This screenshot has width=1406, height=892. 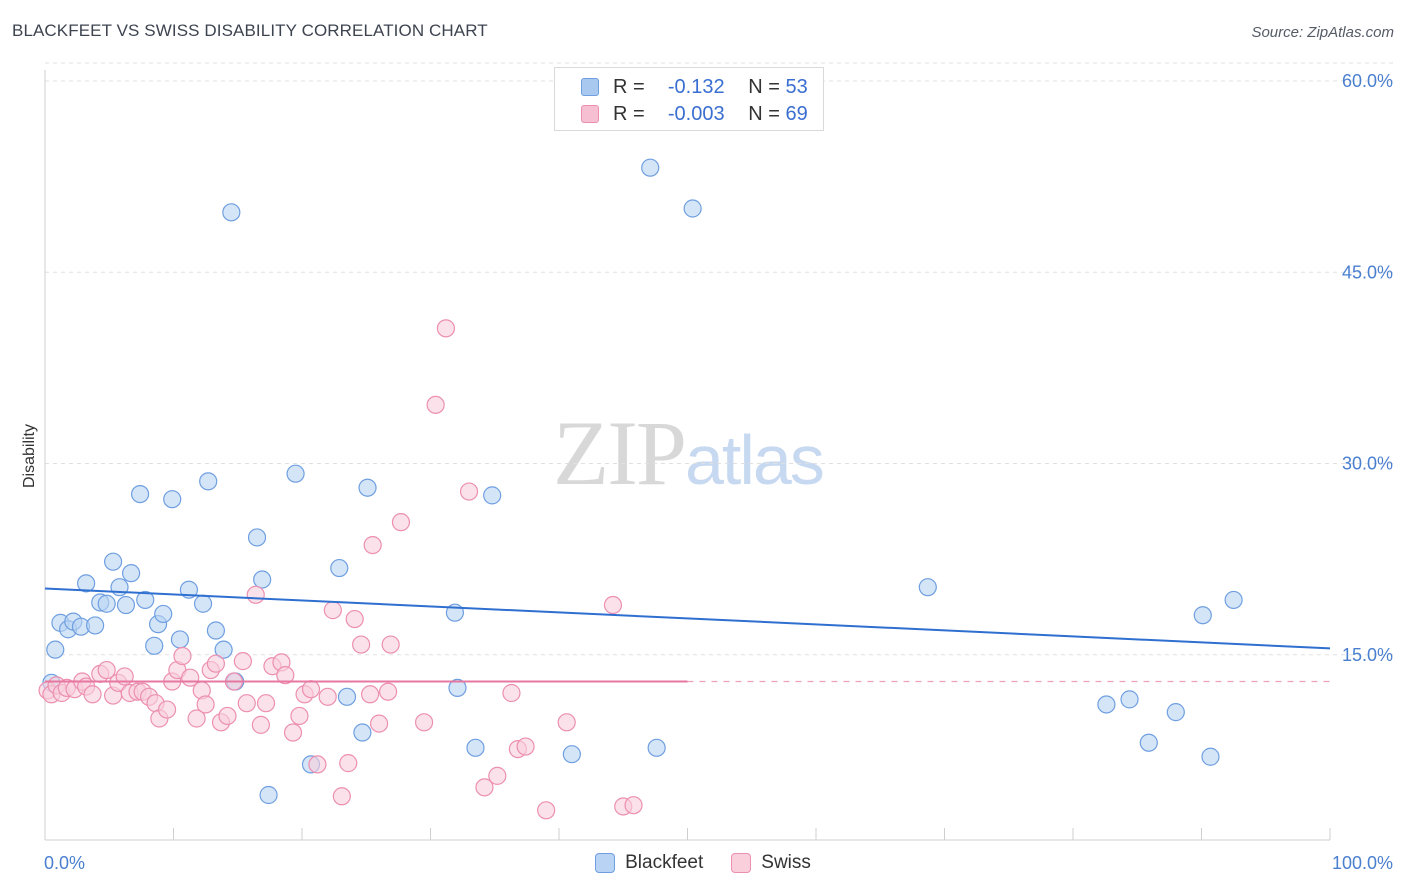 I want to click on trend-line-blackfeet, so click(x=687, y=618).